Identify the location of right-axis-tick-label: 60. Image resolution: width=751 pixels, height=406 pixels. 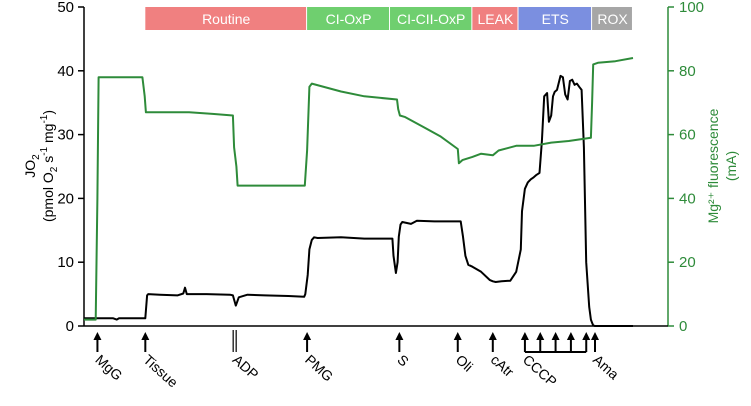
(687, 135).